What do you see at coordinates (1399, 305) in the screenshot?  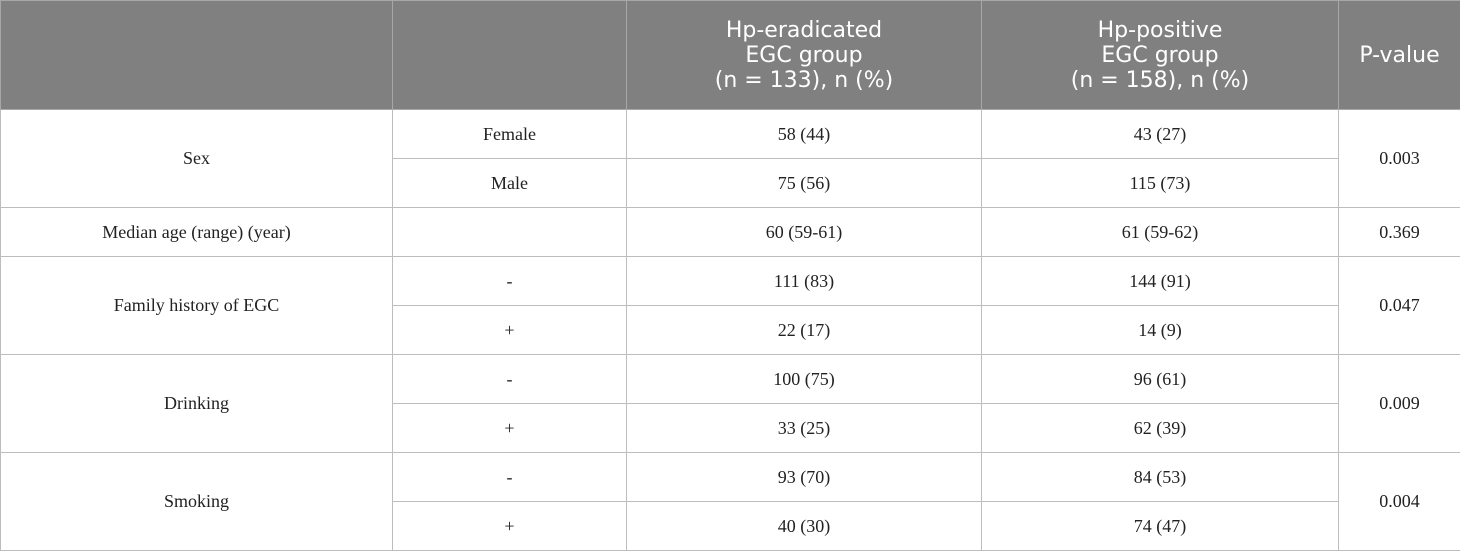 I see `p-value-cell: 0.047` at bounding box center [1399, 305].